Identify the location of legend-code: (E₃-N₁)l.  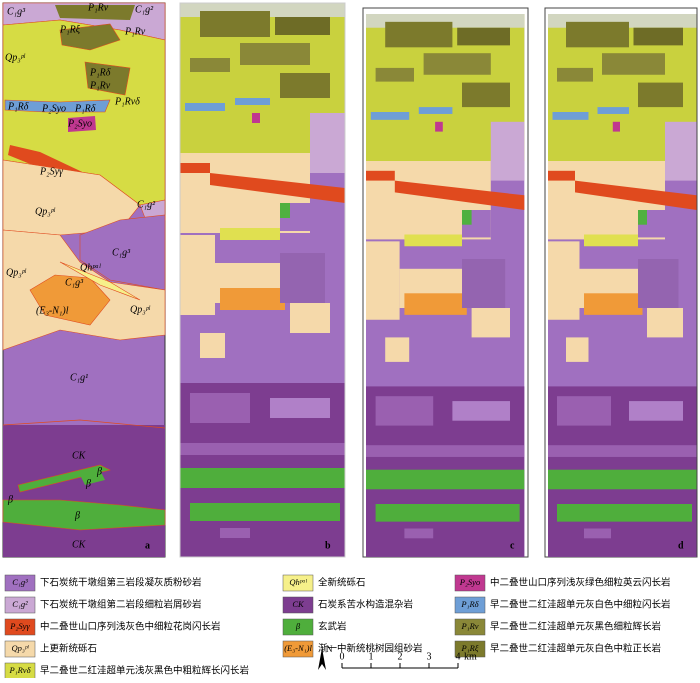
(298, 648).